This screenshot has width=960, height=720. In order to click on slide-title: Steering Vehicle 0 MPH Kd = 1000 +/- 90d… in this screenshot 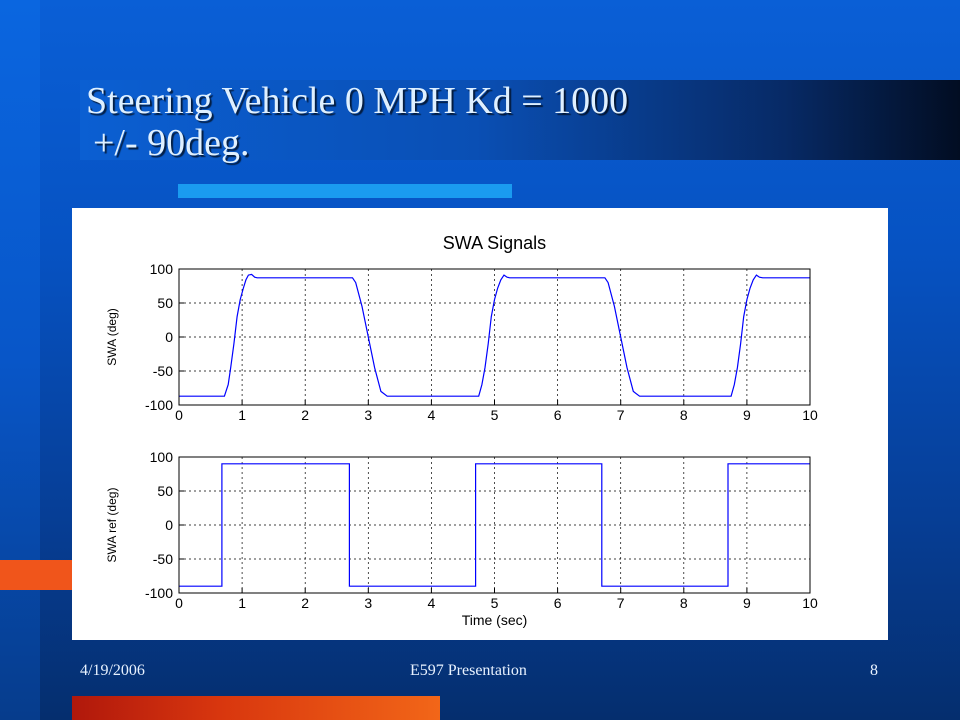, I will do `click(357, 122)`.